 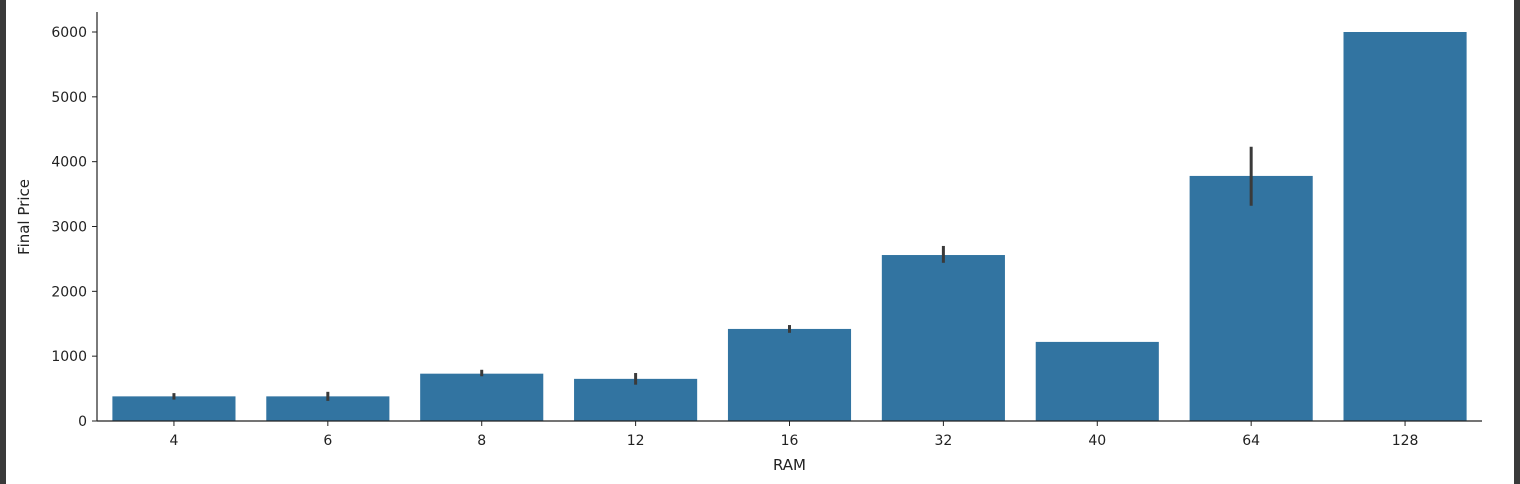 What do you see at coordinates (82, 422) in the screenshot?
I see `y-tick-label-0: 0` at bounding box center [82, 422].